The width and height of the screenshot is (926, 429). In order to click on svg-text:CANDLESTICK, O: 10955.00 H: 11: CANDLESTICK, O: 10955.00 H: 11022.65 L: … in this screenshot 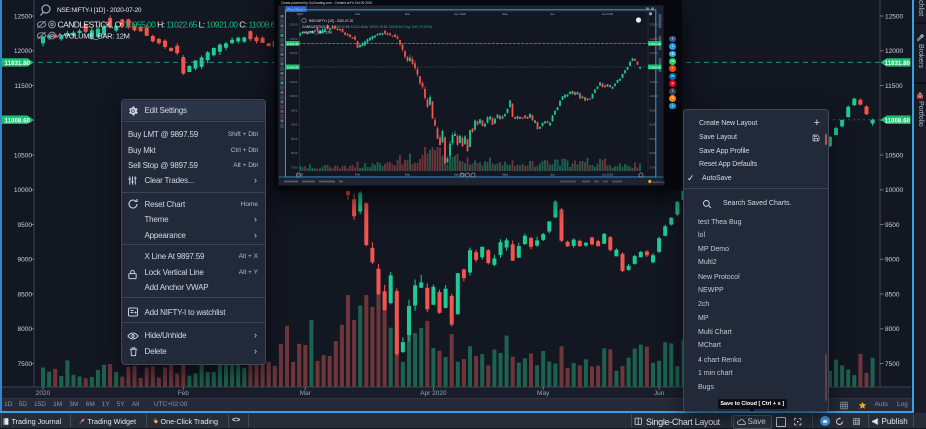, I will do `click(169, 25)`.